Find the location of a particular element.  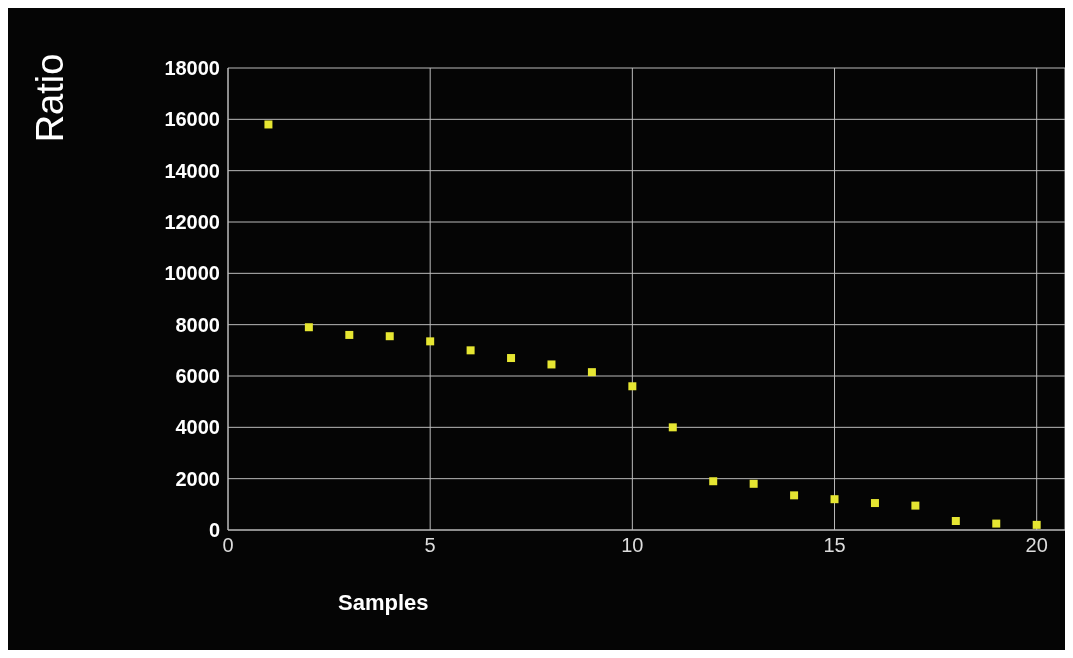

y-tick-label: 0 is located at coordinates (214, 530).